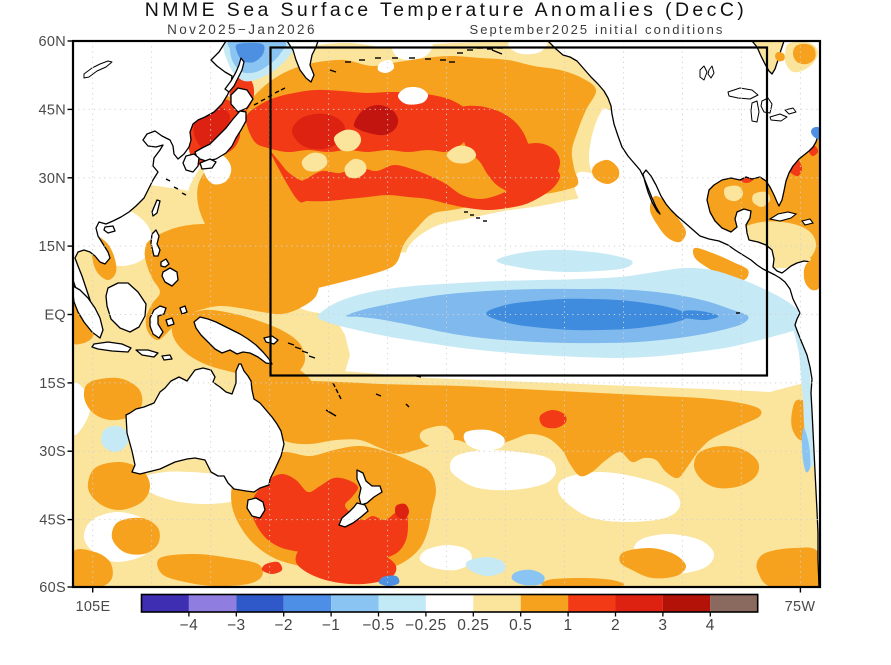  I want to click on svg-text: 15N, so click(53, 247).